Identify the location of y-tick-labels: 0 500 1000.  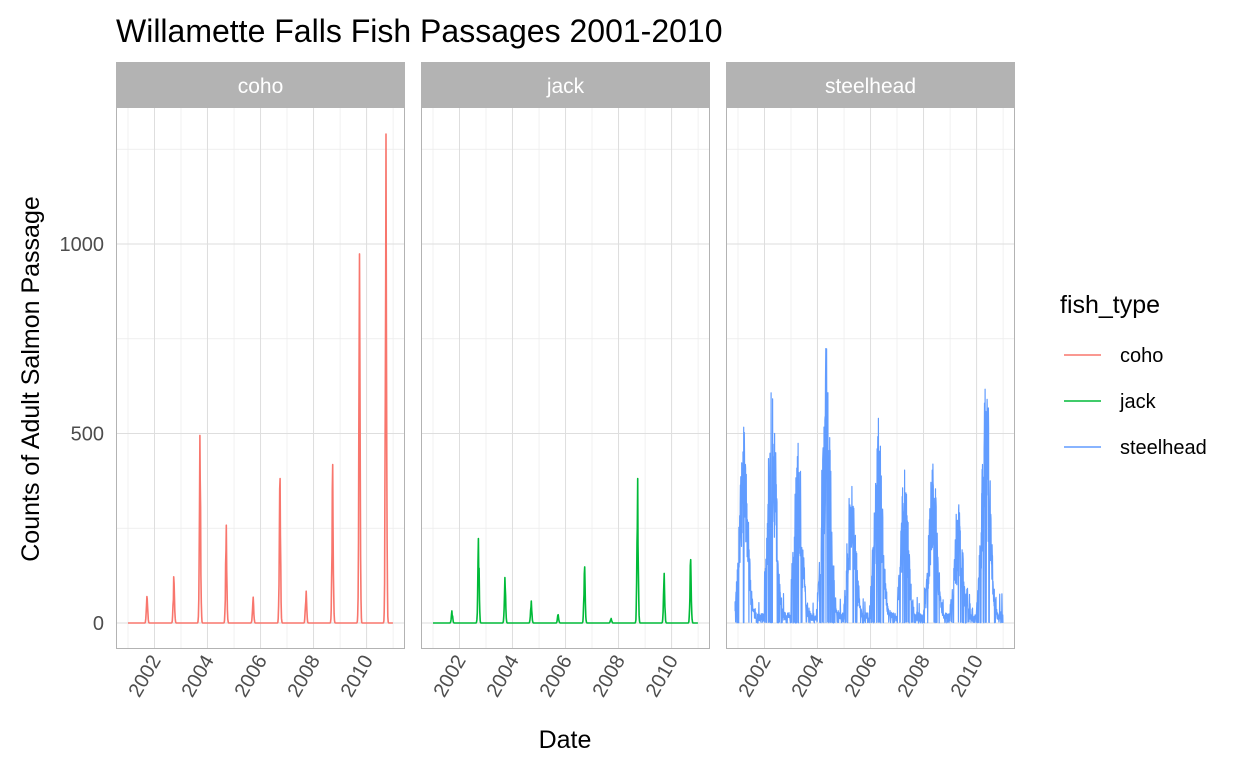
(82, 434).